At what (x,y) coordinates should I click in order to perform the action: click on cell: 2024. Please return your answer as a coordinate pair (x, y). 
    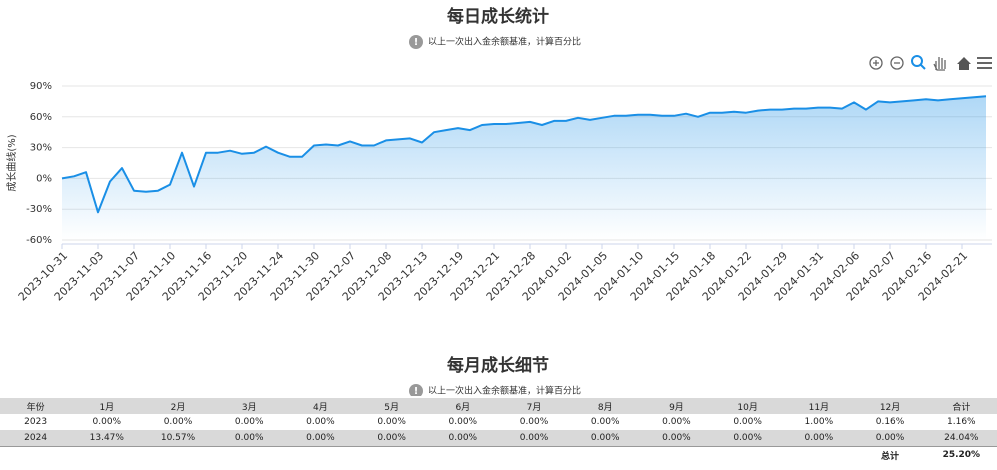
    Looking at the image, I should click on (36, 438).